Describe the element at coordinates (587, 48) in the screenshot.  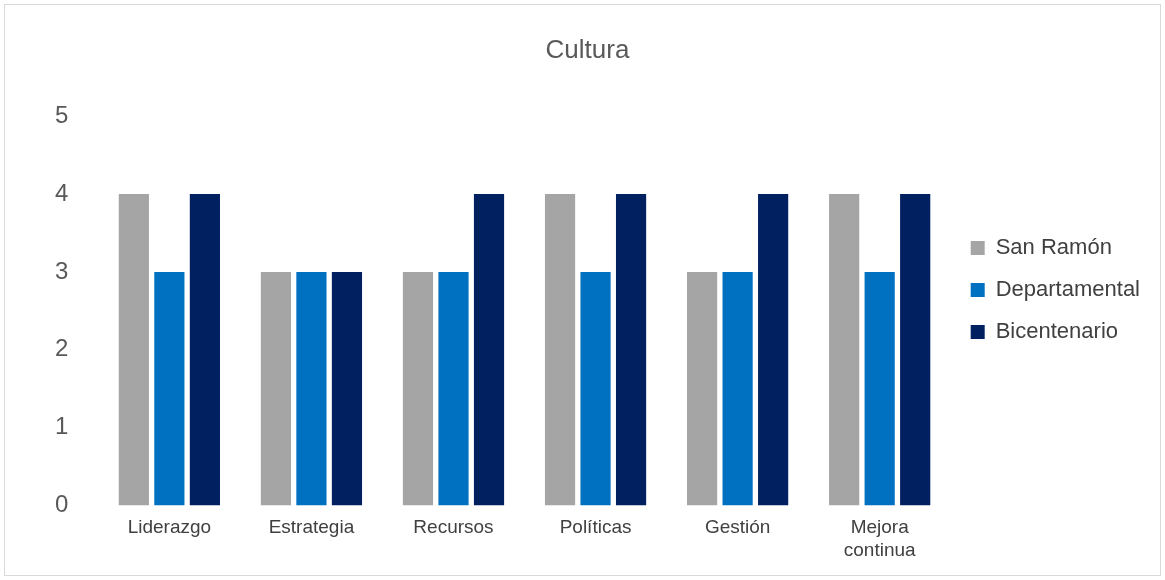
I see `chart-title: Cultura` at that location.